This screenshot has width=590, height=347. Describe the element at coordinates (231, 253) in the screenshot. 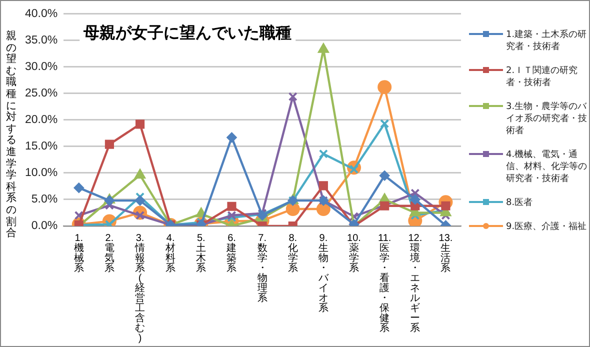

I see `x-tick-label: 6.建築系` at that location.